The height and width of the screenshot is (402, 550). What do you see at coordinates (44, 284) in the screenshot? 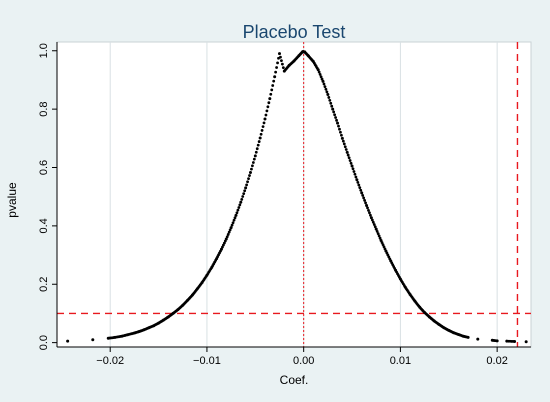
I see `y-tick-label-1: 0.2` at bounding box center [44, 284].